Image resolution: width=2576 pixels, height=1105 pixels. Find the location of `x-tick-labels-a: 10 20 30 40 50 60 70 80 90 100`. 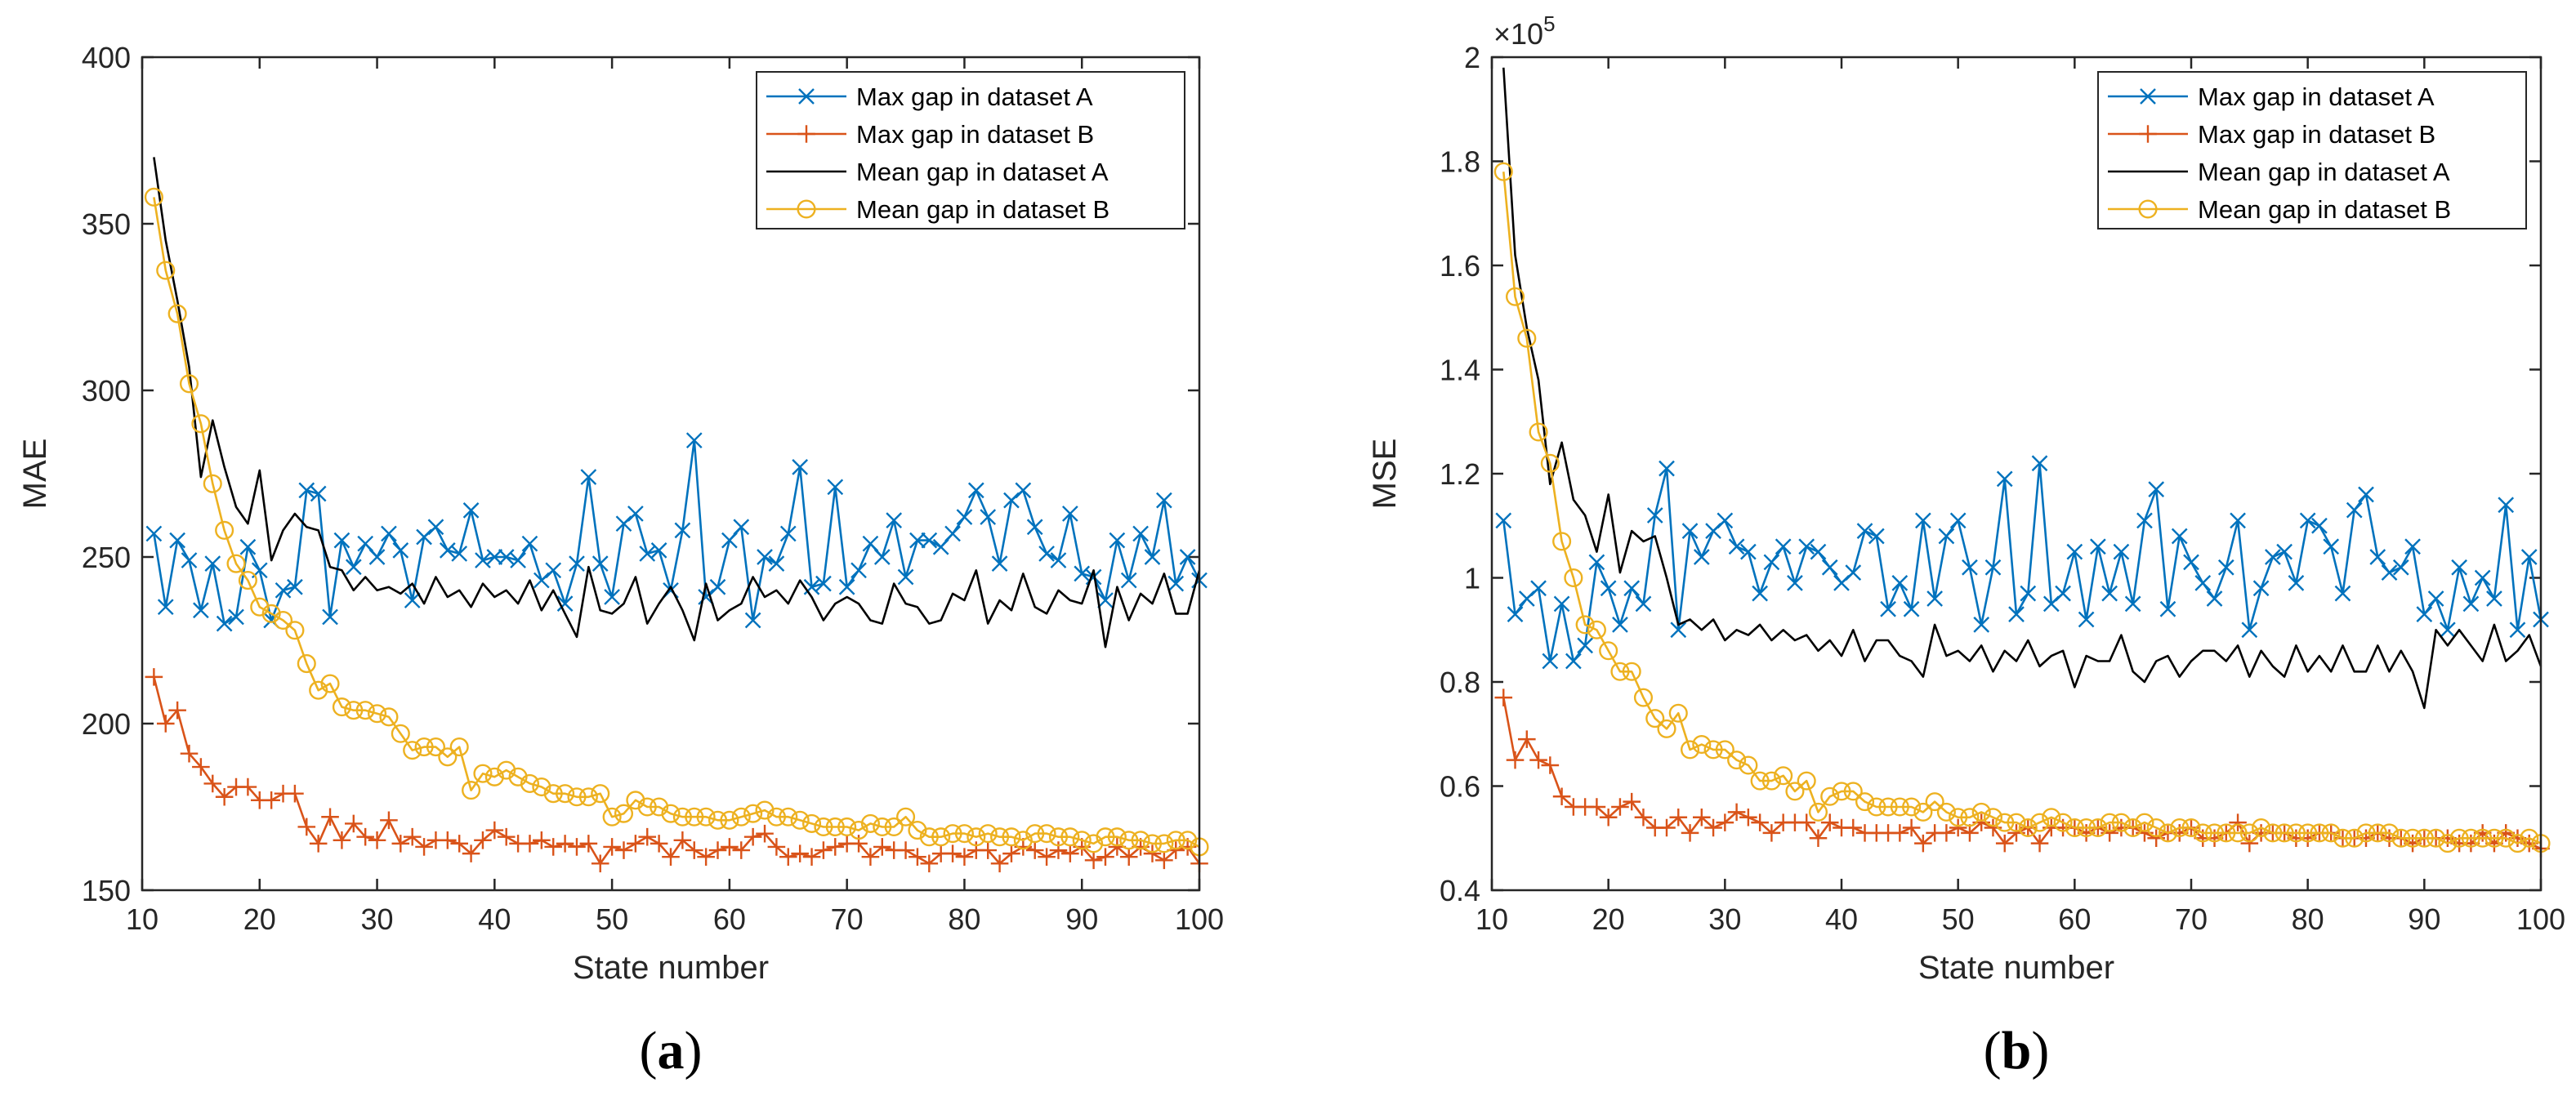

x-tick-labels-a: 10 20 30 40 50 60 70 80 90 100 is located at coordinates (675, 919).